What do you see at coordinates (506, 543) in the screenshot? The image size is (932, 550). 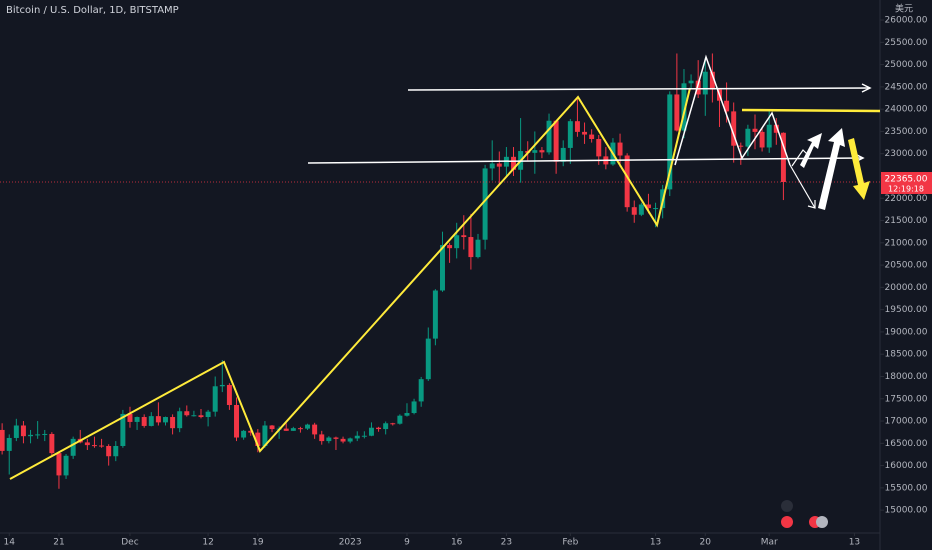 I see `x-tick-label: 23` at bounding box center [506, 543].